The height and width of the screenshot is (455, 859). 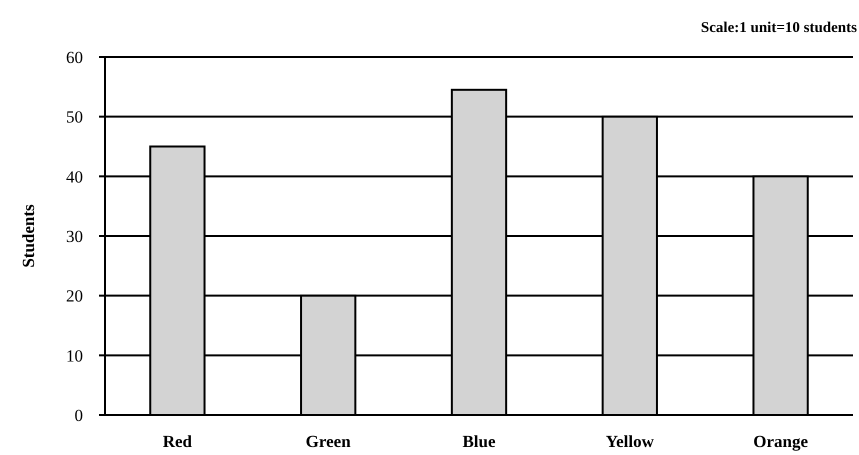 What do you see at coordinates (74, 356) in the screenshot?
I see `y-tick-label: 10` at bounding box center [74, 356].